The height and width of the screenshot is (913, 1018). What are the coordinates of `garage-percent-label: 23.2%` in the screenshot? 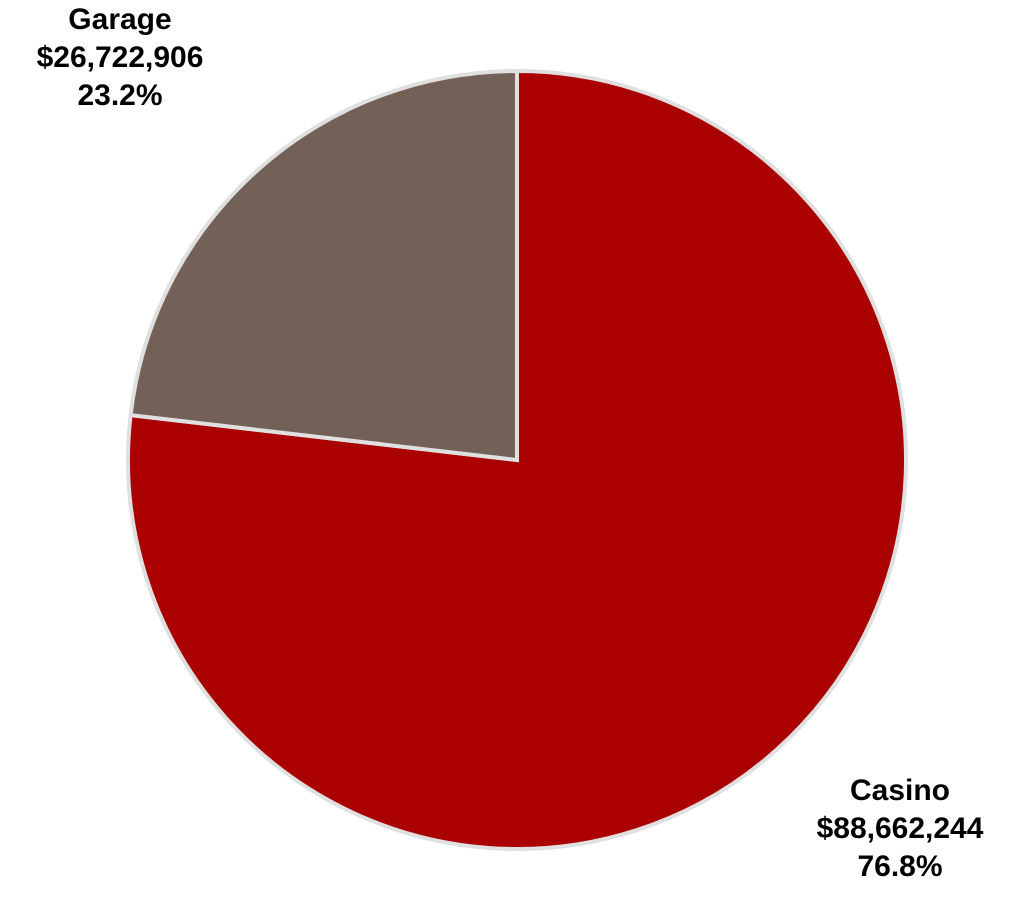 It's located at (120, 95).